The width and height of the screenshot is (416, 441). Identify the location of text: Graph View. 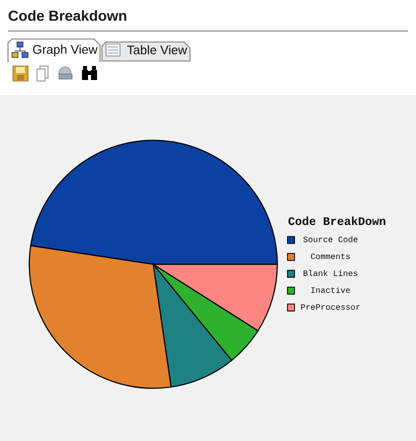
(65, 50).